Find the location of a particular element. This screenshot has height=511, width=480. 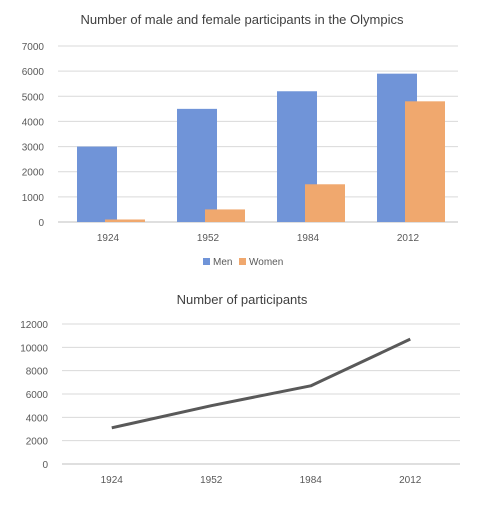

line-y-tick-label: 6000 is located at coordinates (37, 395).